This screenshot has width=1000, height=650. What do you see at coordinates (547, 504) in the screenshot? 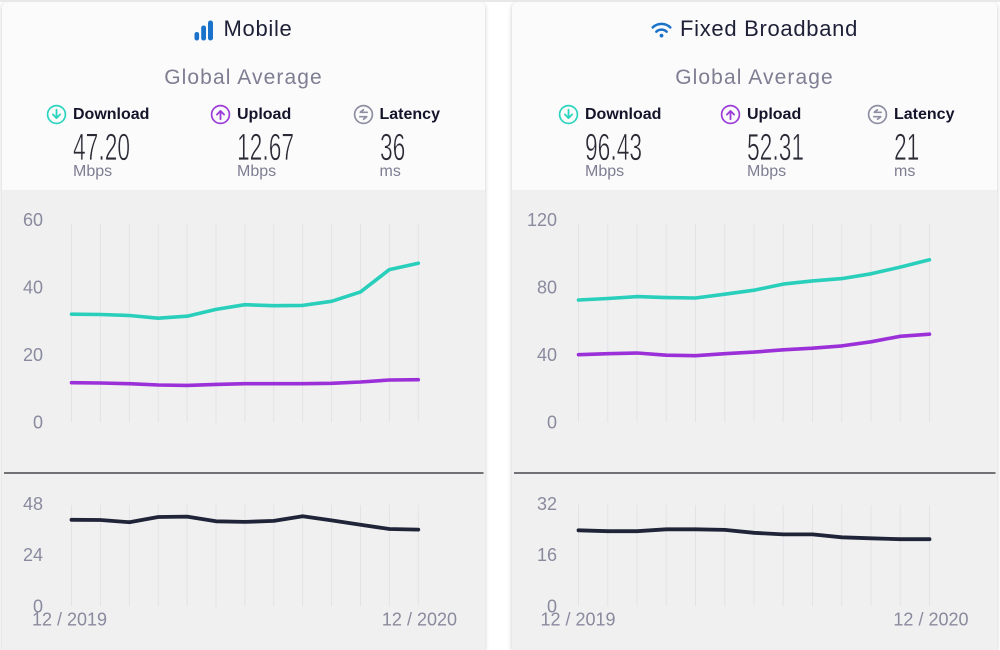
I see `svg-text: 32` at bounding box center [547, 504].